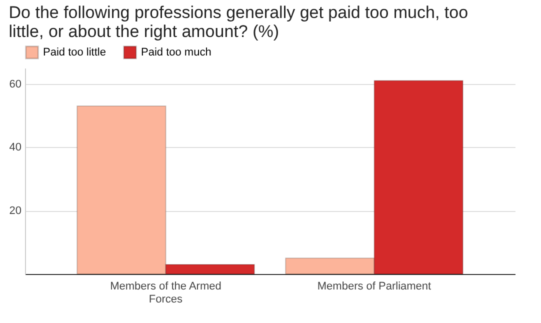 The width and height of the screenshot is (541, 323). I want to click on legend-label: Paid too much, so click(176, 52).